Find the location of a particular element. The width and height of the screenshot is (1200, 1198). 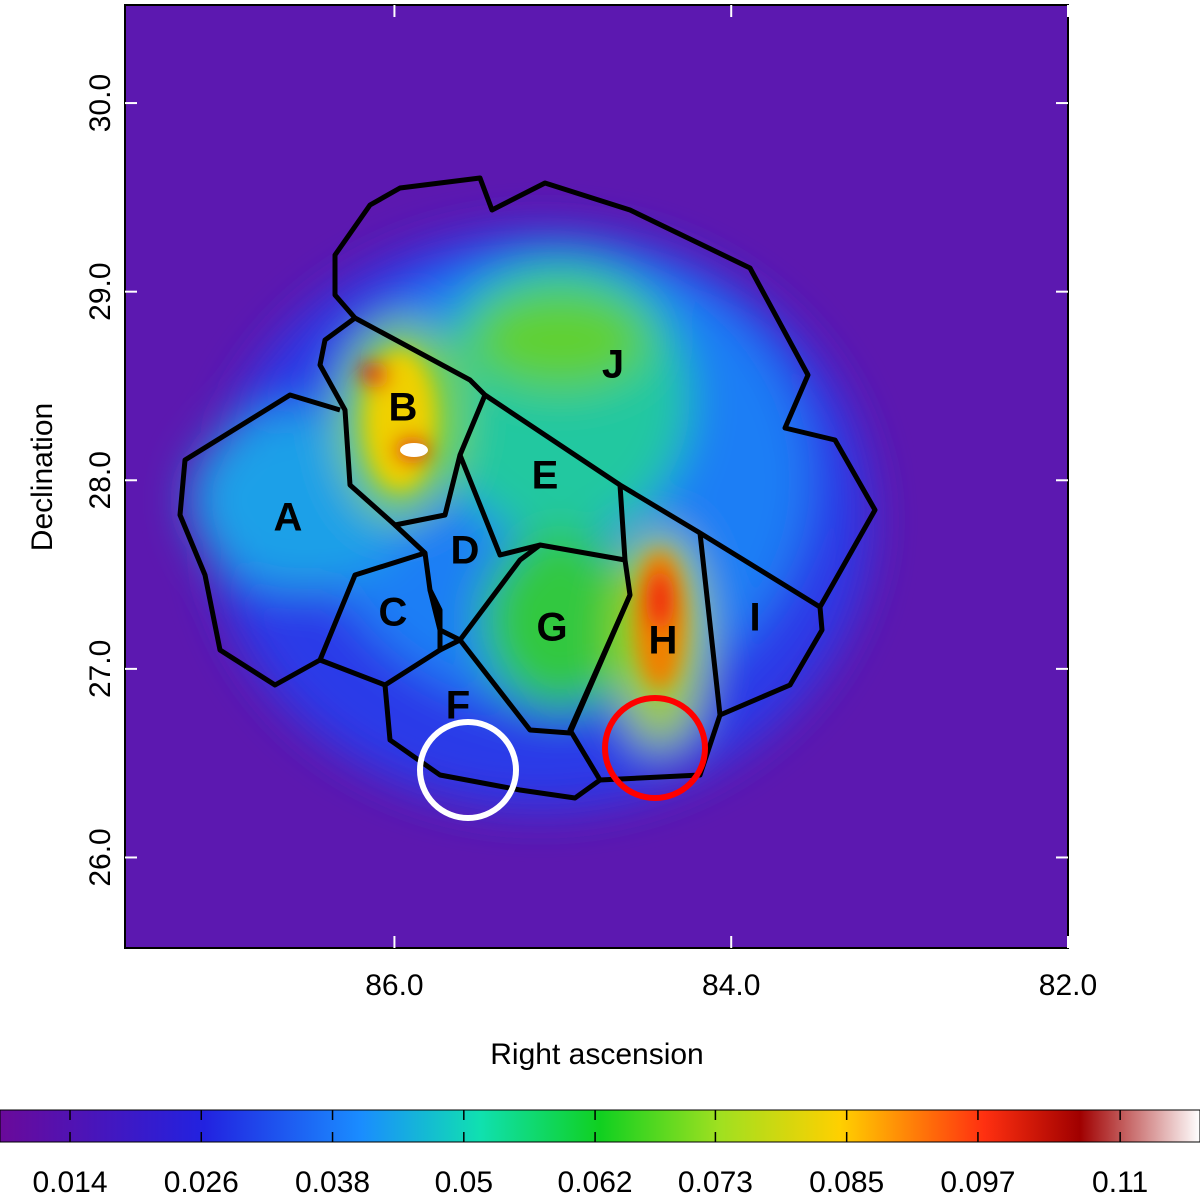

colorbar-tick-label: 0.05 is located at coordinates (464, 1182).